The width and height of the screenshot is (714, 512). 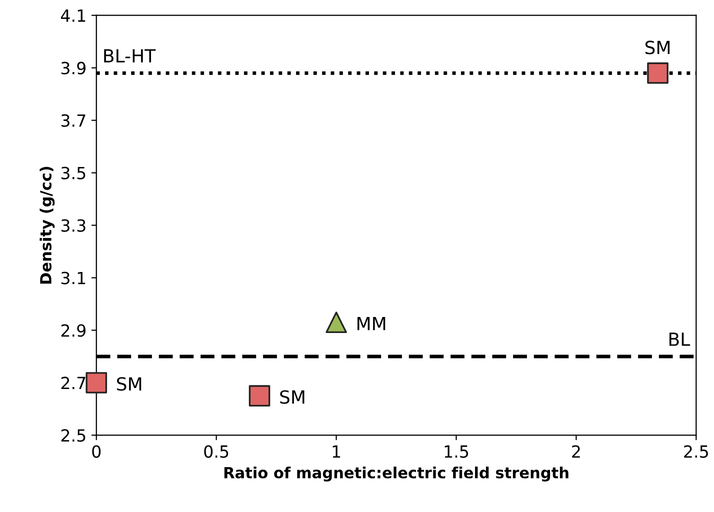 What do you see at coordinates (679, 339) in the screenshot?
I see `ref-line-label: BL` at bounding box center [679, 339].